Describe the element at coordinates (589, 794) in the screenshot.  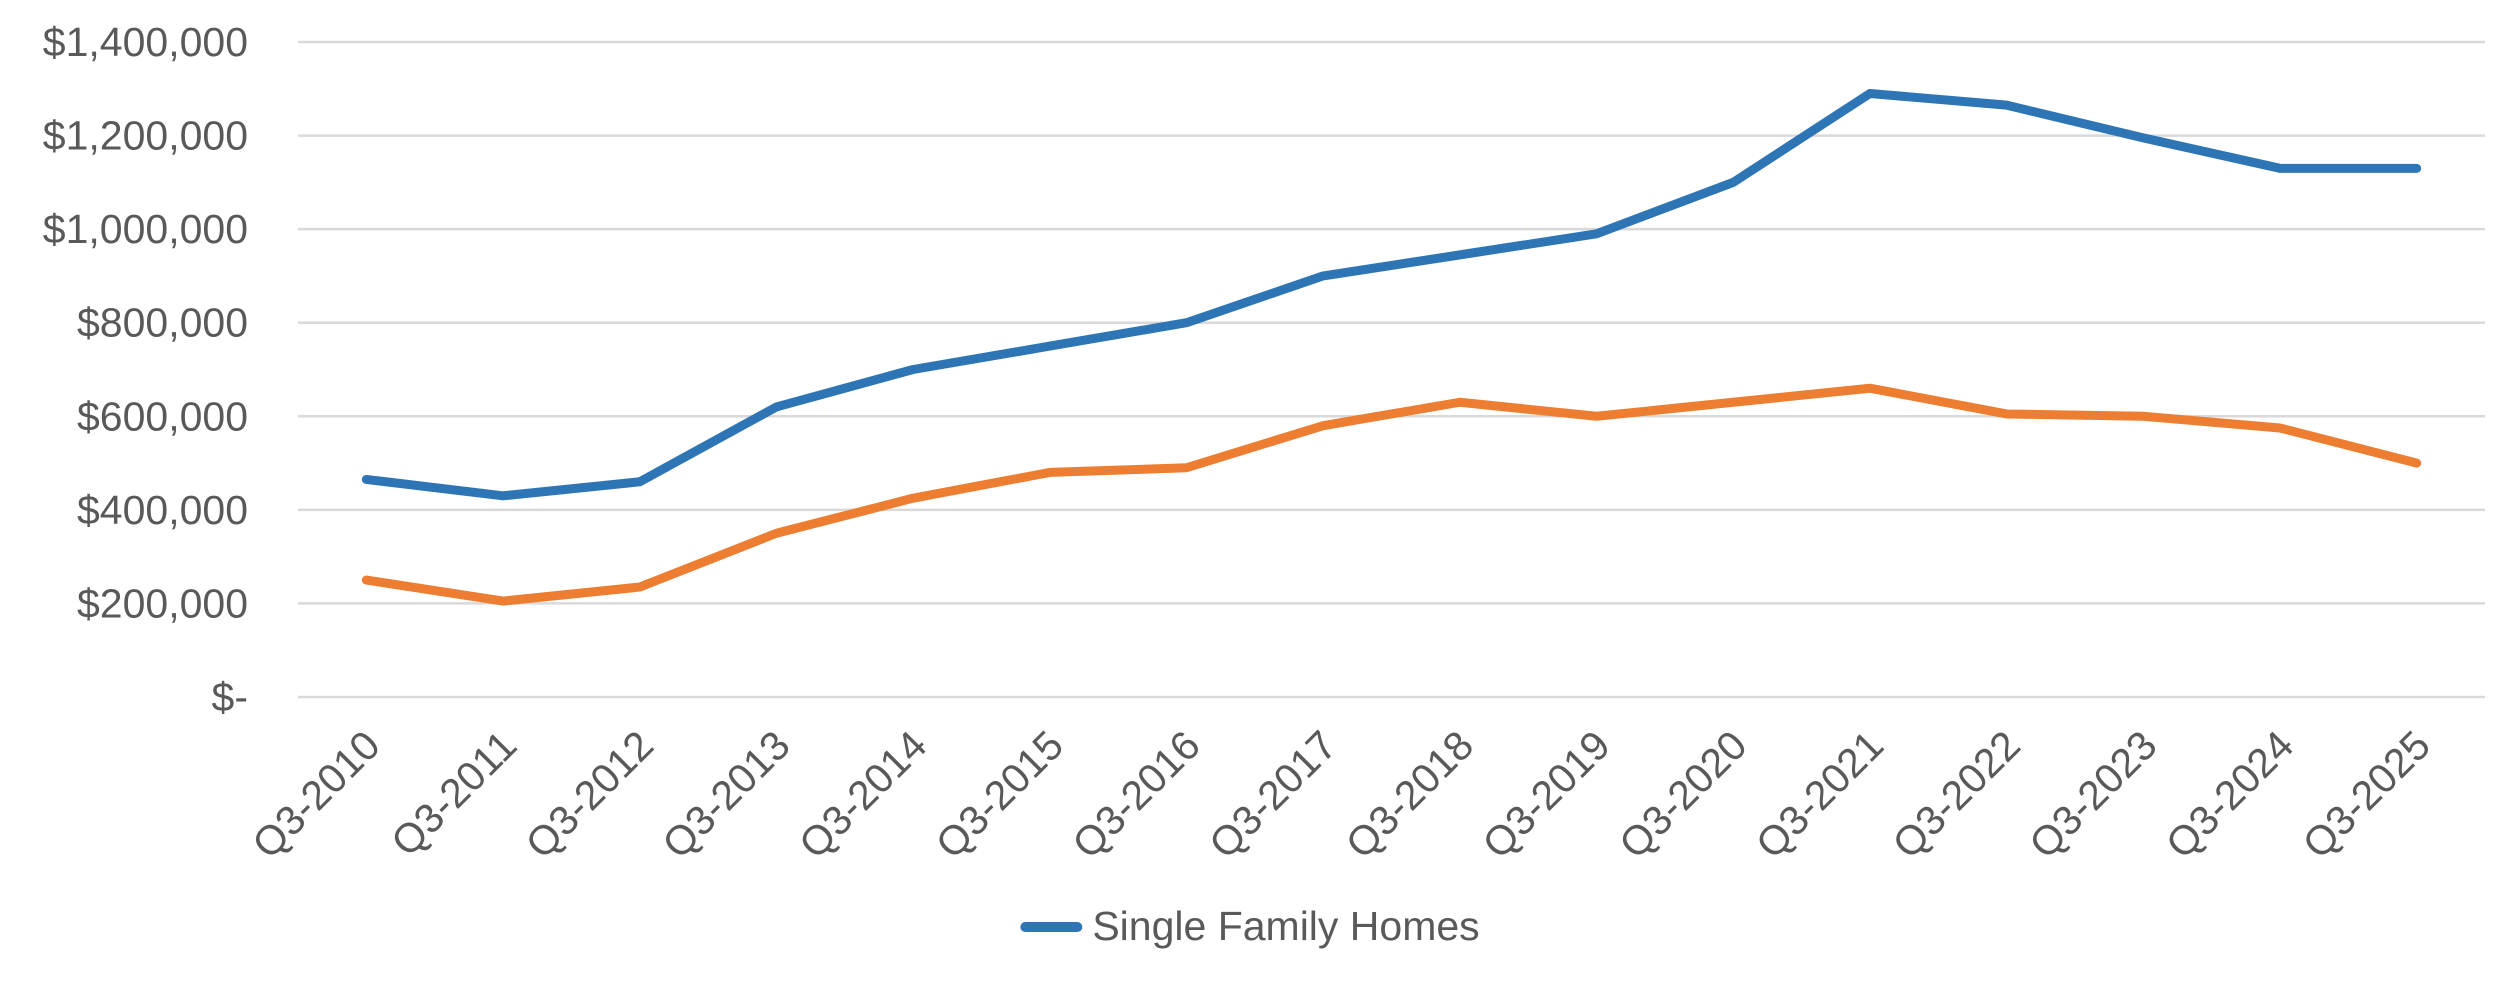
I see `x-axis-tick-label: Q3-2012` at that location.